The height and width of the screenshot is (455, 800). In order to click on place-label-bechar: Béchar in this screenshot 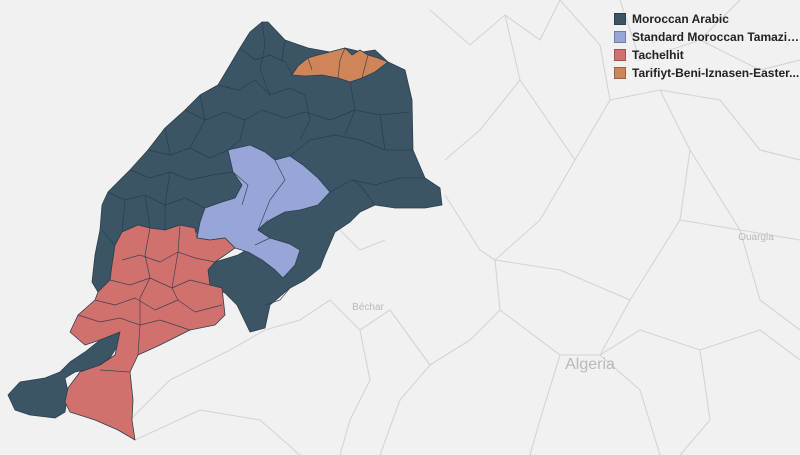, I will do `click(368, 307)`.